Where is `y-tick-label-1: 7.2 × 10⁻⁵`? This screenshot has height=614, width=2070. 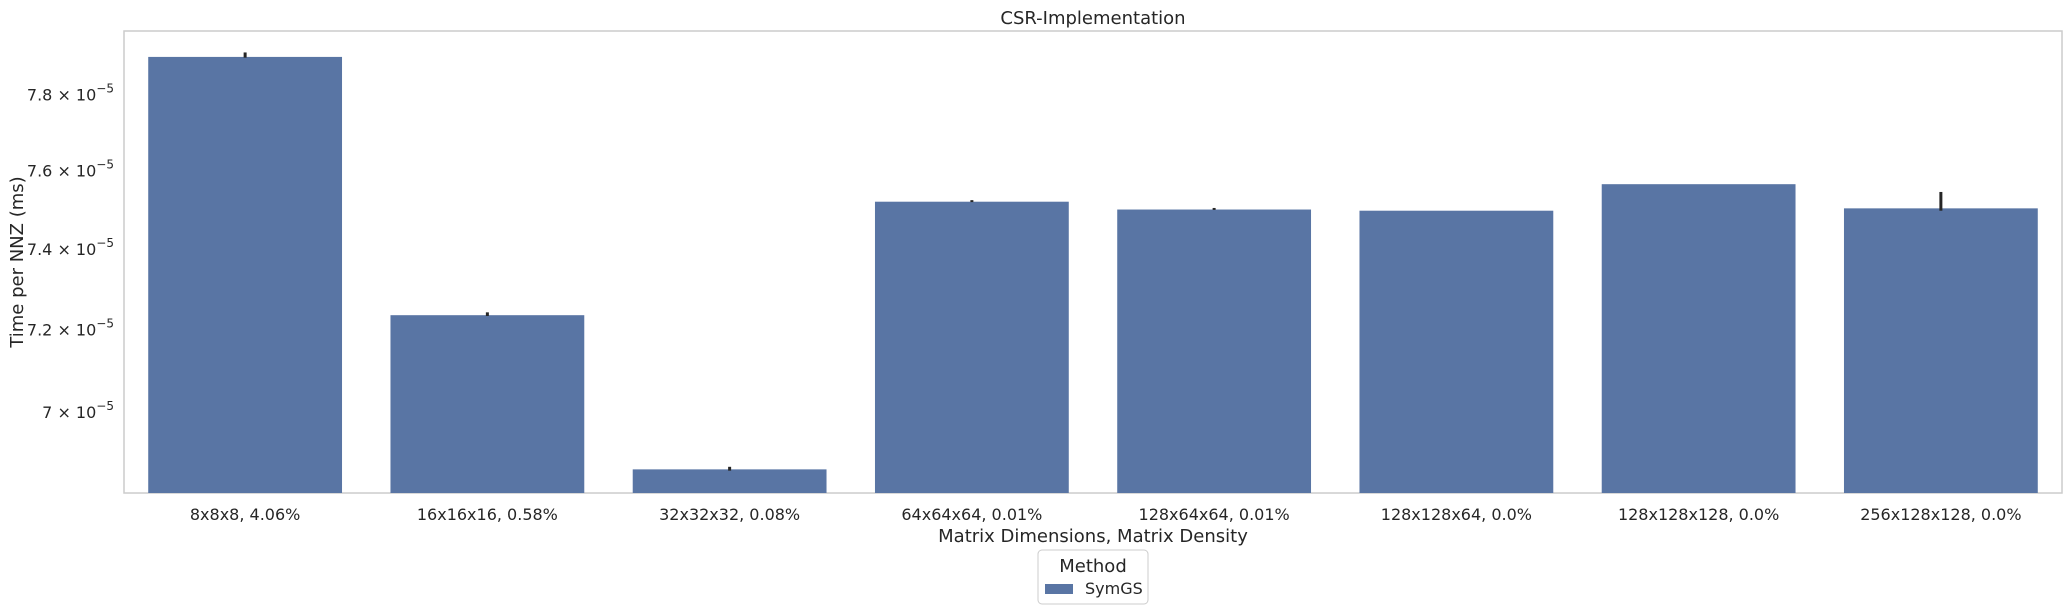 y-tick-label-1: 7.2 × 10⁻⁵ is located at coordinates (70, 327).